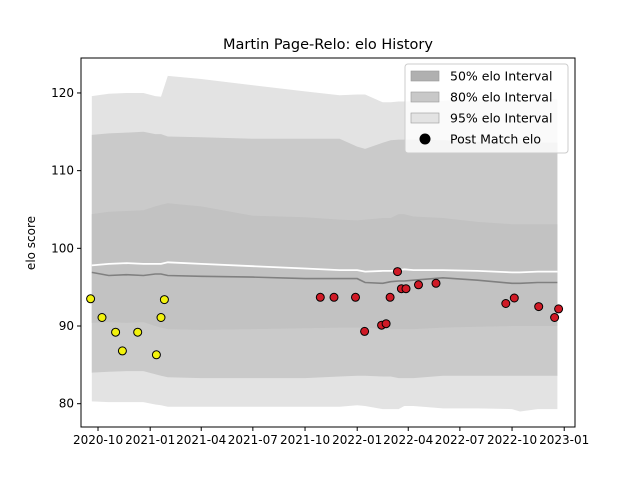  Describe the element at coordinates (501, 76) in the screenshot. I see `legend-label: 50% elo Interval` at that location.